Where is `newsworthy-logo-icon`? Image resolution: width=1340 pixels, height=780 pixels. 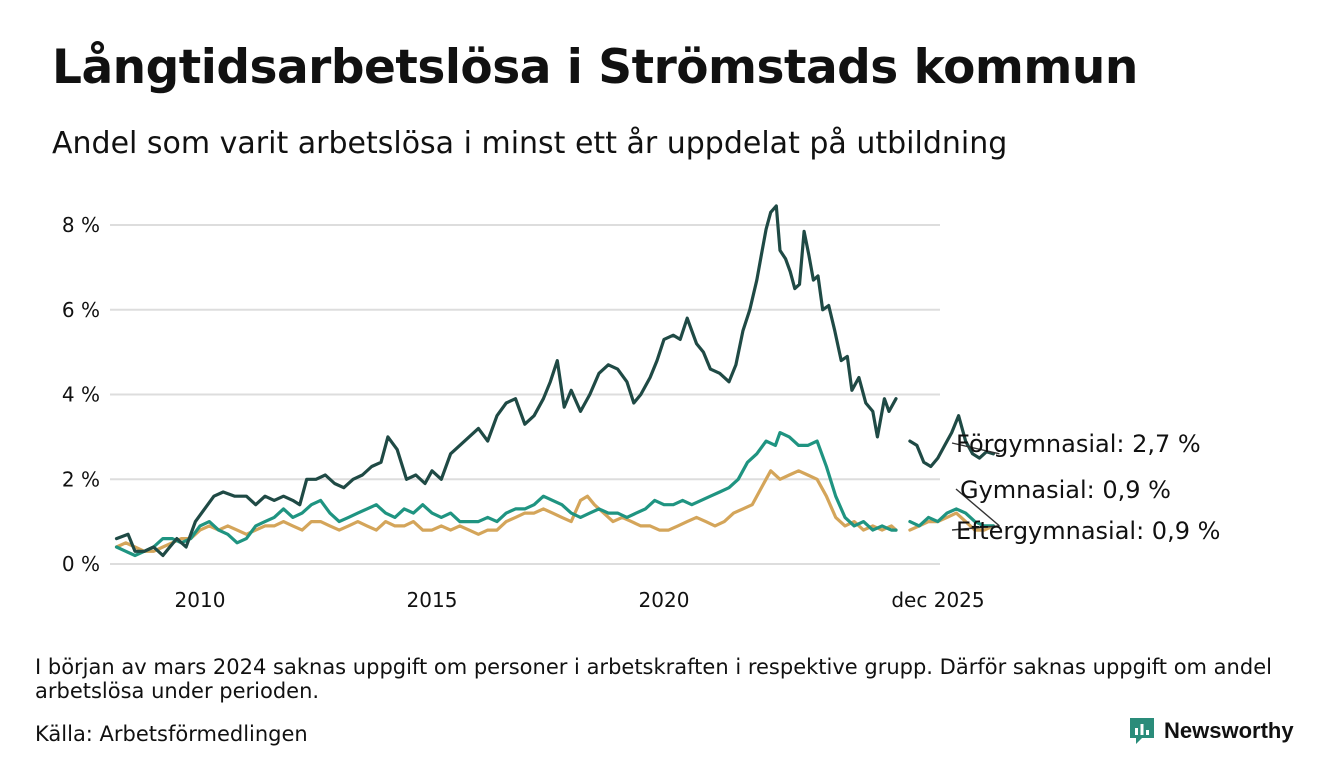 newsworthy-logo-icon is located at coordinates (1142, 731).